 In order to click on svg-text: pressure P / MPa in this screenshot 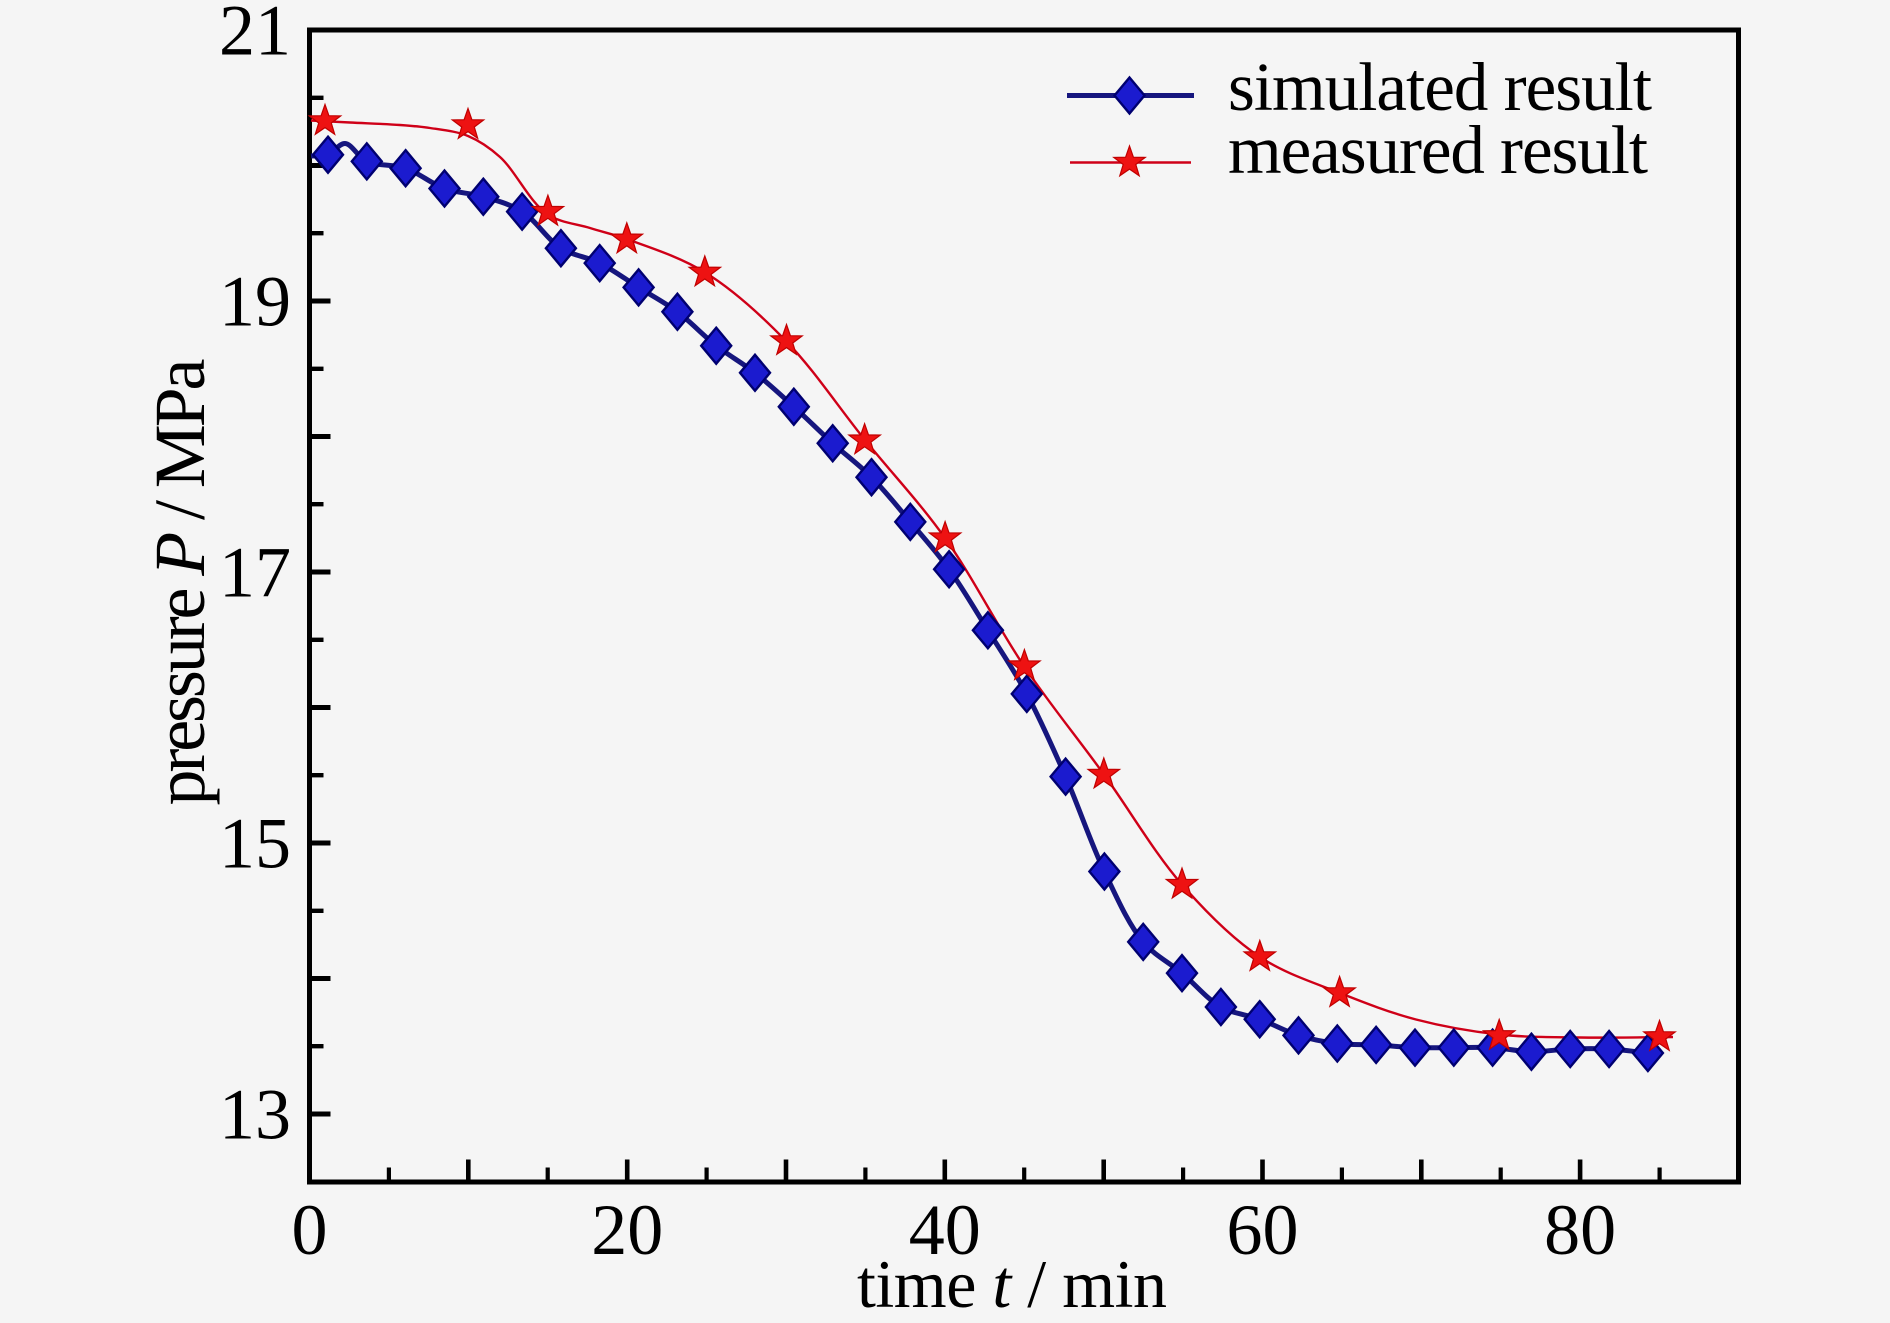, I will do `click(180, 582)`.